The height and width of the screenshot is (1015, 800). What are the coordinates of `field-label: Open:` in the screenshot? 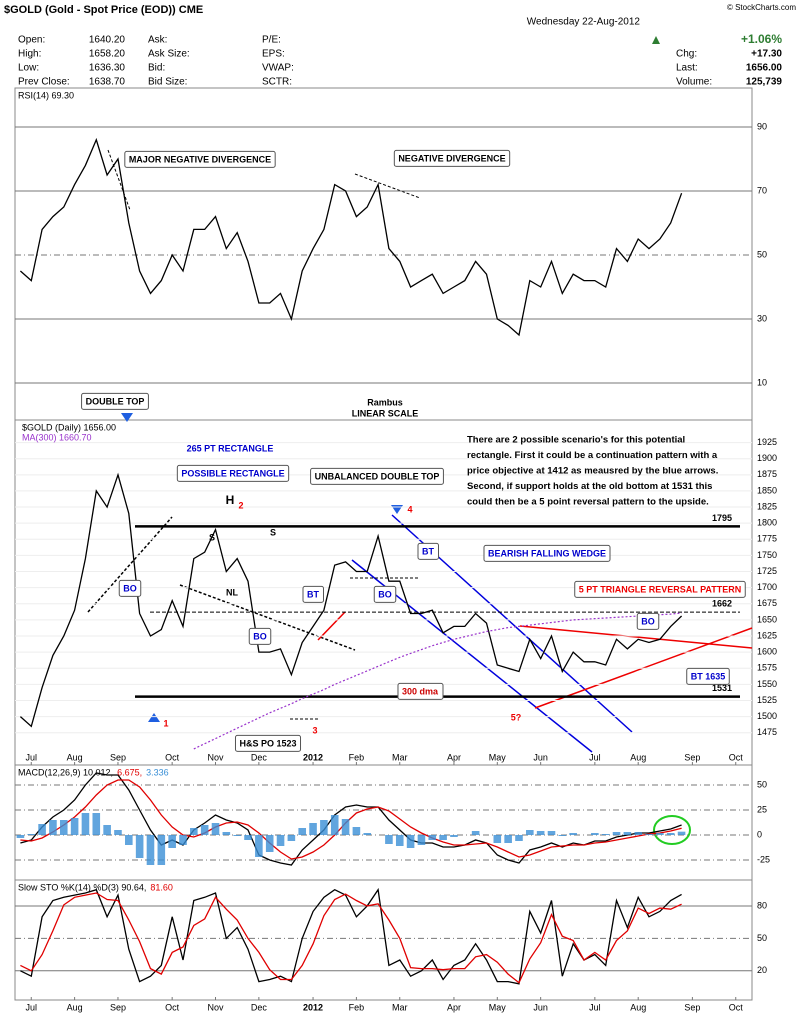 It's located at (31, 40).